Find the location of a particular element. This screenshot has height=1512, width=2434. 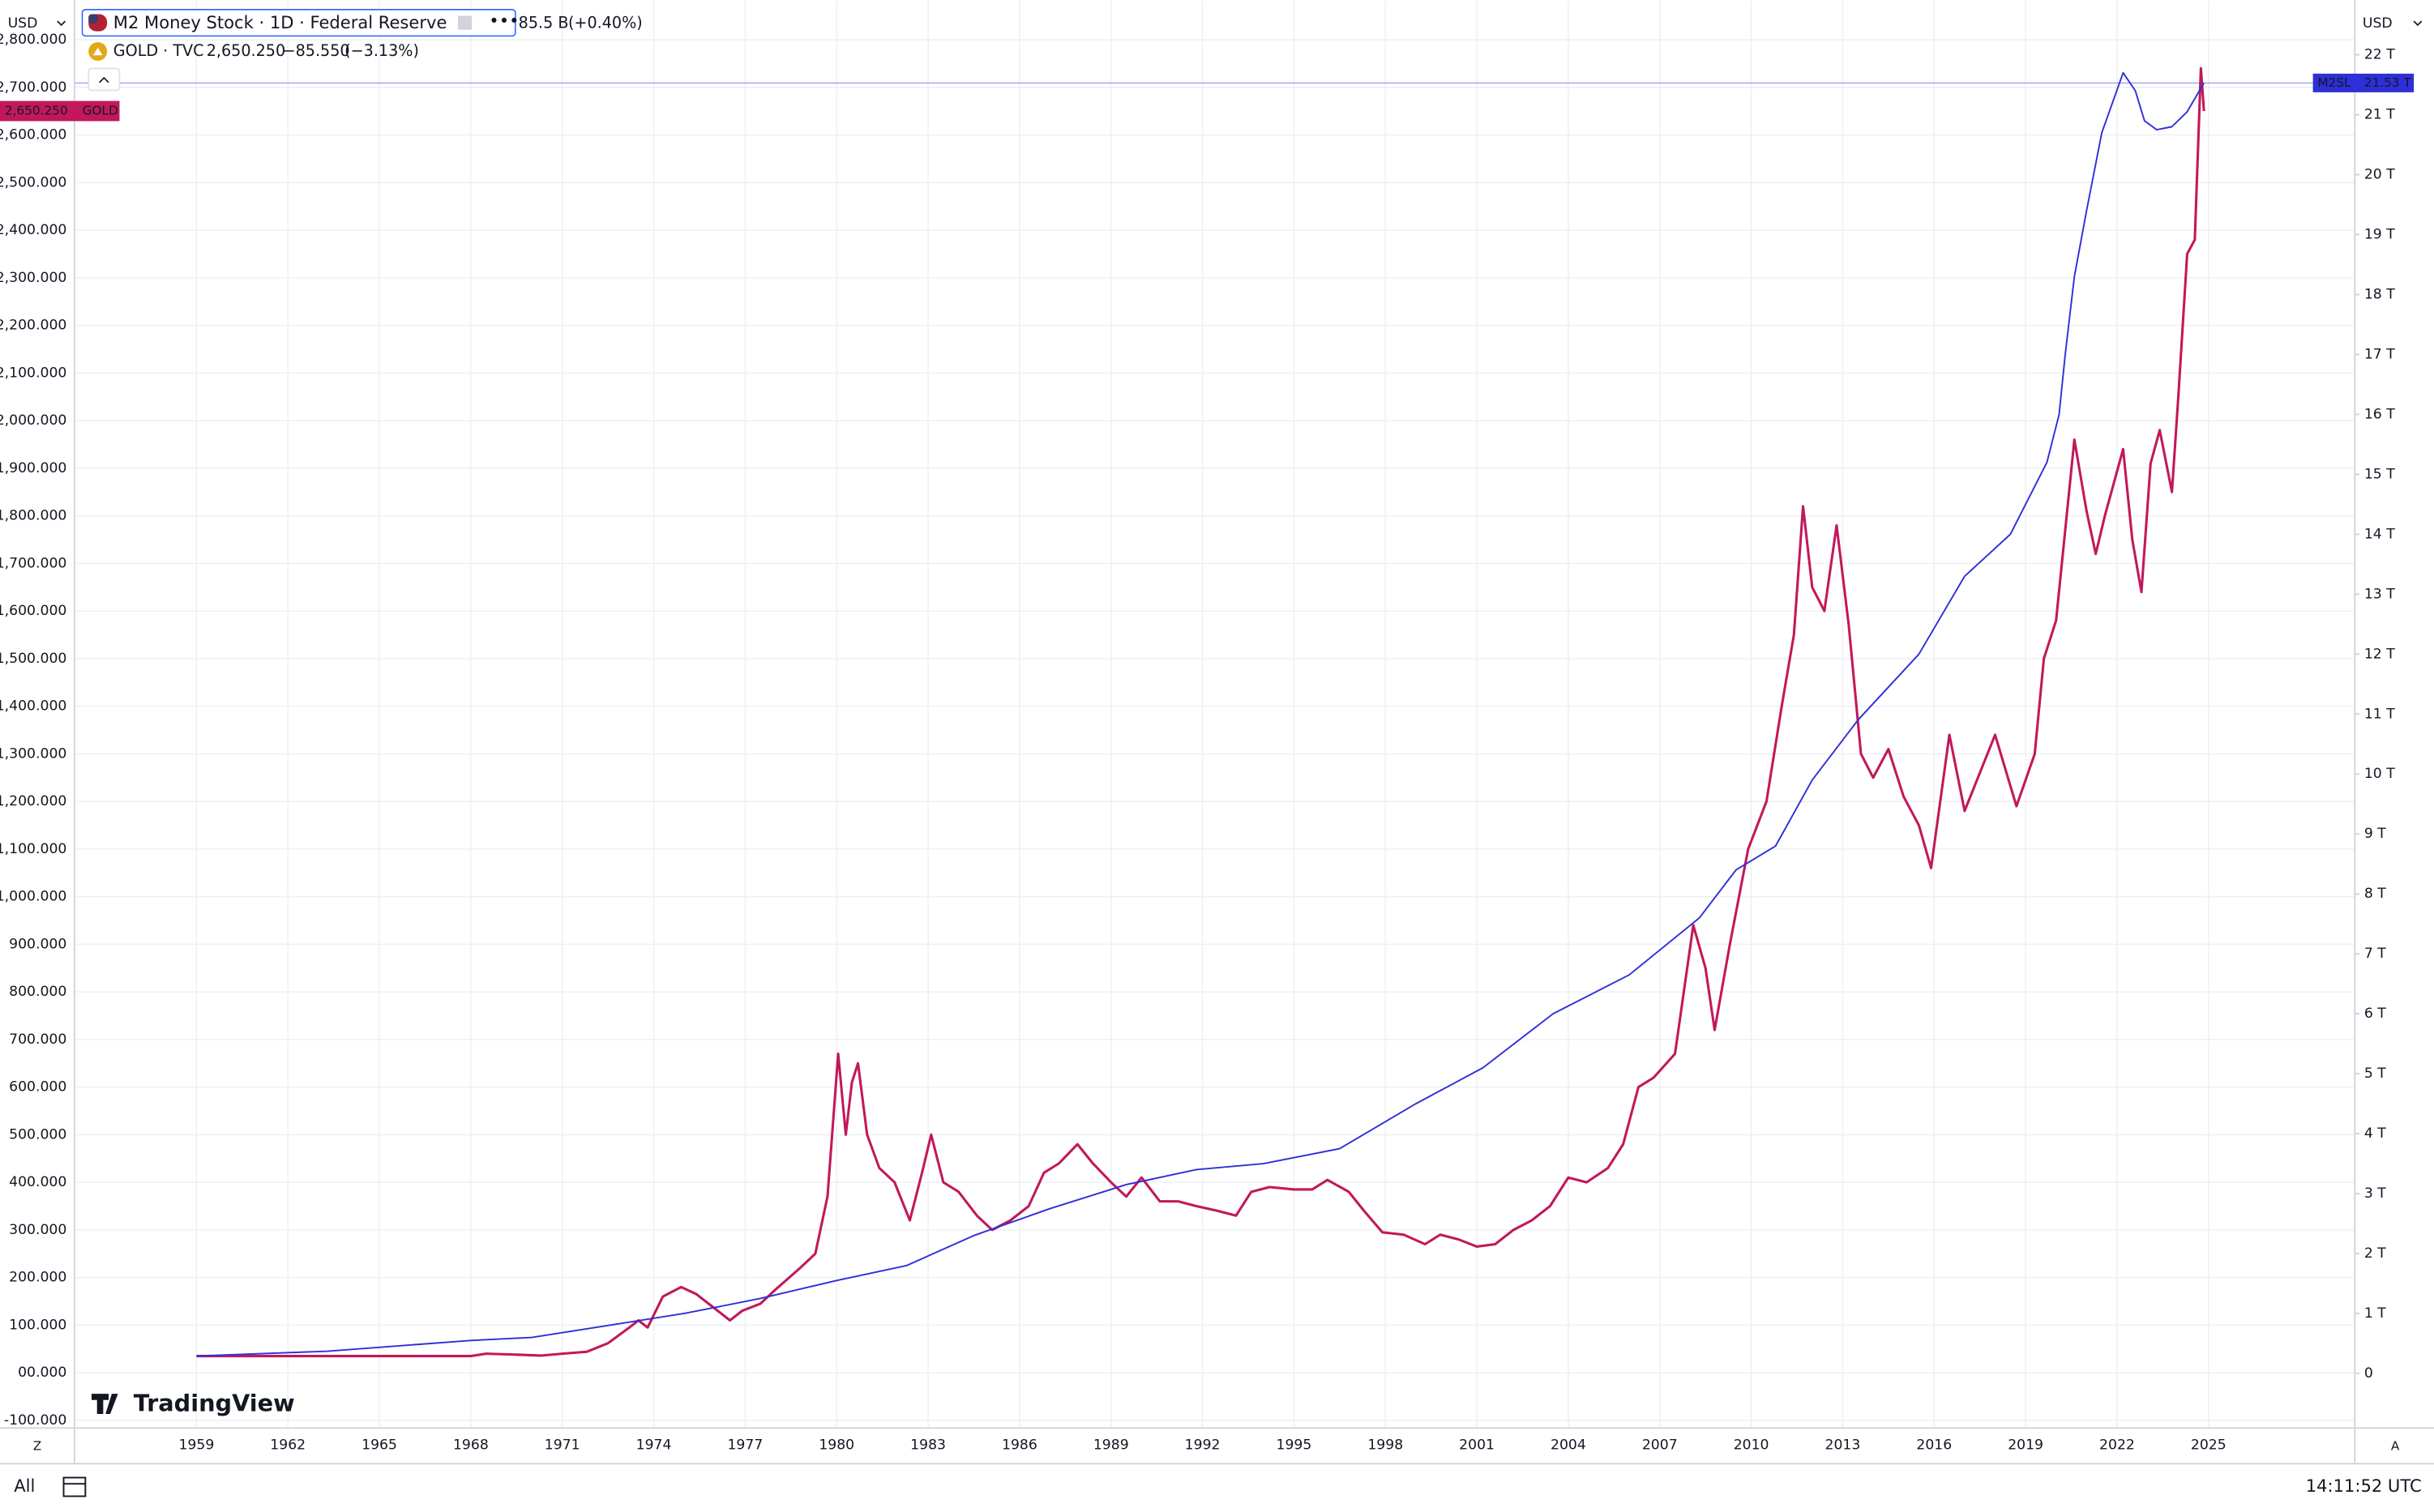

y2-tick-label: 18 T is located at coordinates (2379, 295).